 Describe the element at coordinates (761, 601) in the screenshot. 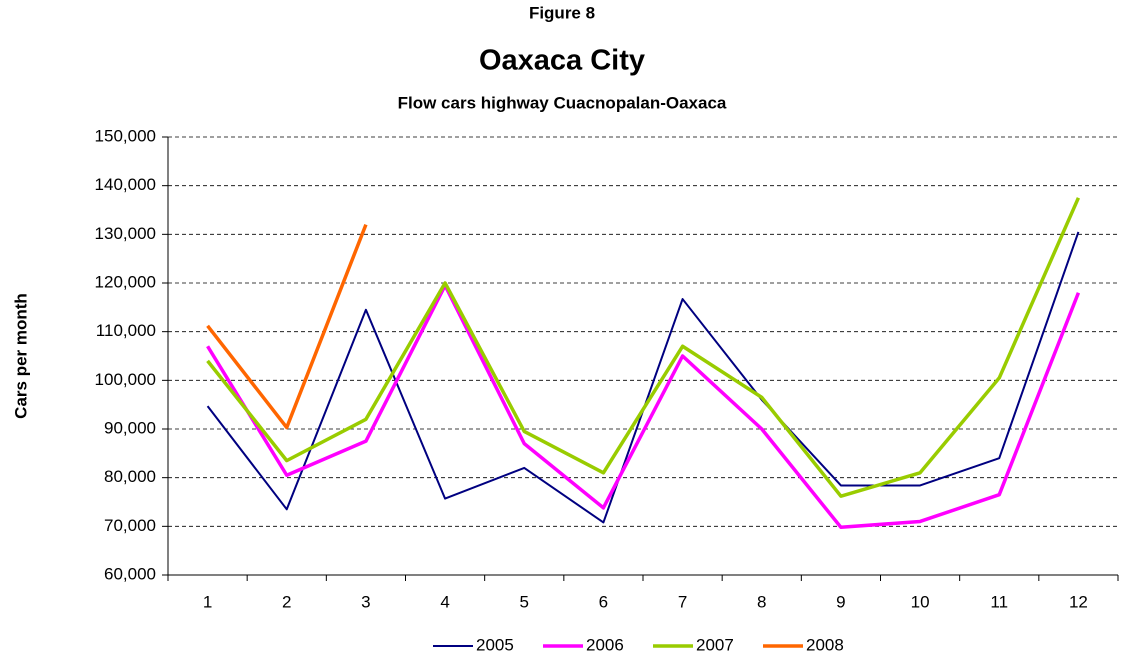

I see `x-tick-label: 8` at that location.